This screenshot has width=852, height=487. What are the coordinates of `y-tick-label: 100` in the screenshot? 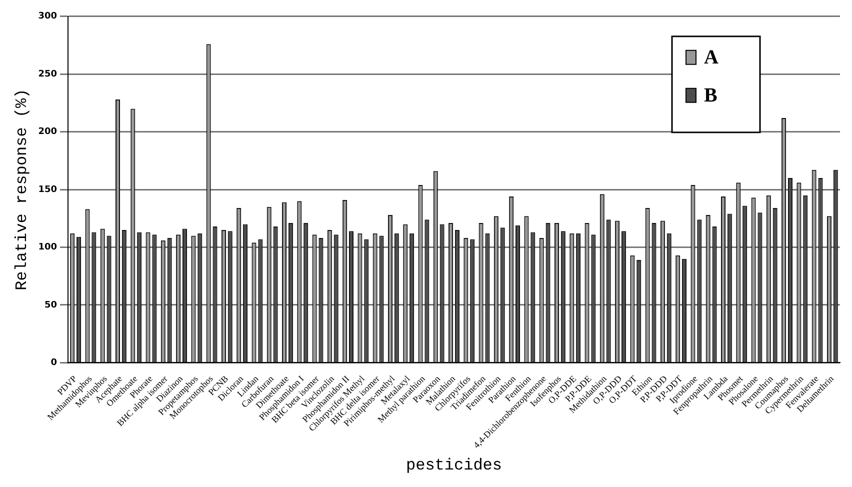 It's located at (47, 247).